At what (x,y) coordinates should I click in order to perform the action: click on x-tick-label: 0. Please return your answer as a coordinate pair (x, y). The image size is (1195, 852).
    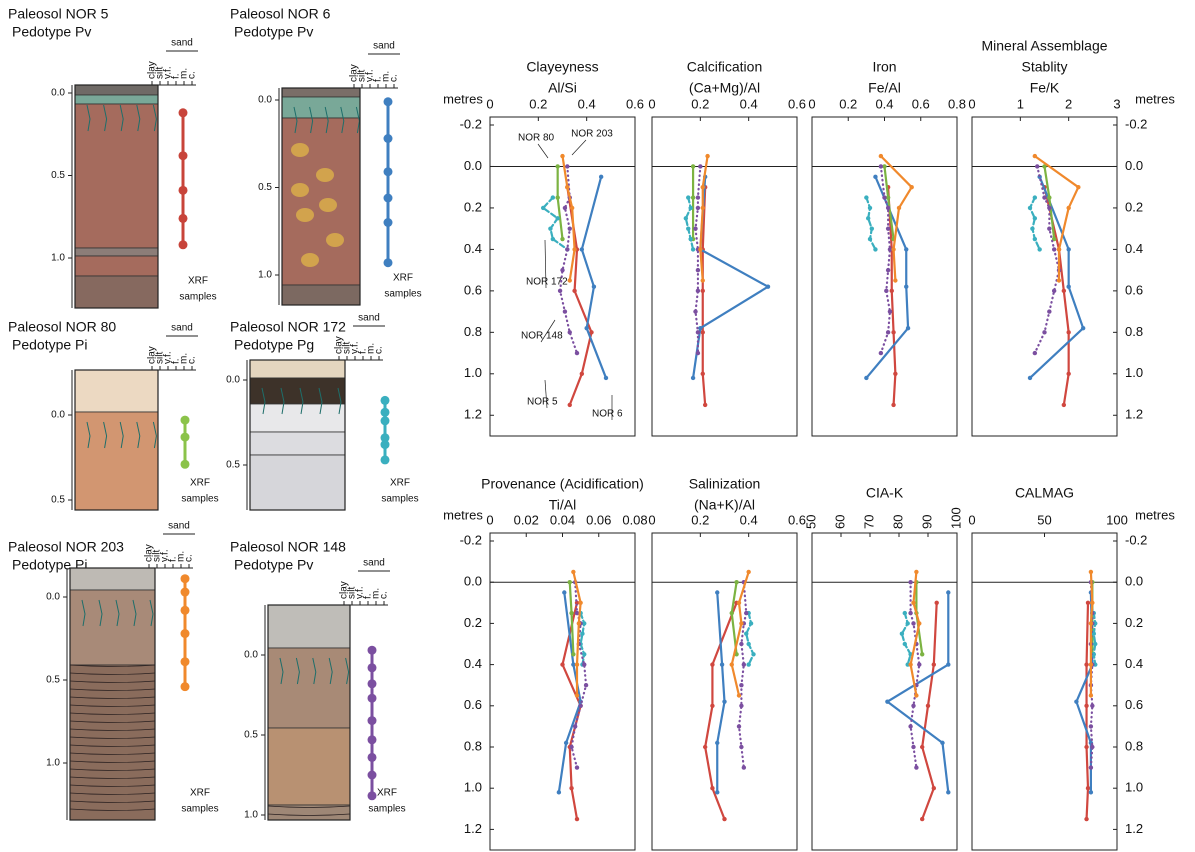
    Looking at the image, I should click on (489, 103).